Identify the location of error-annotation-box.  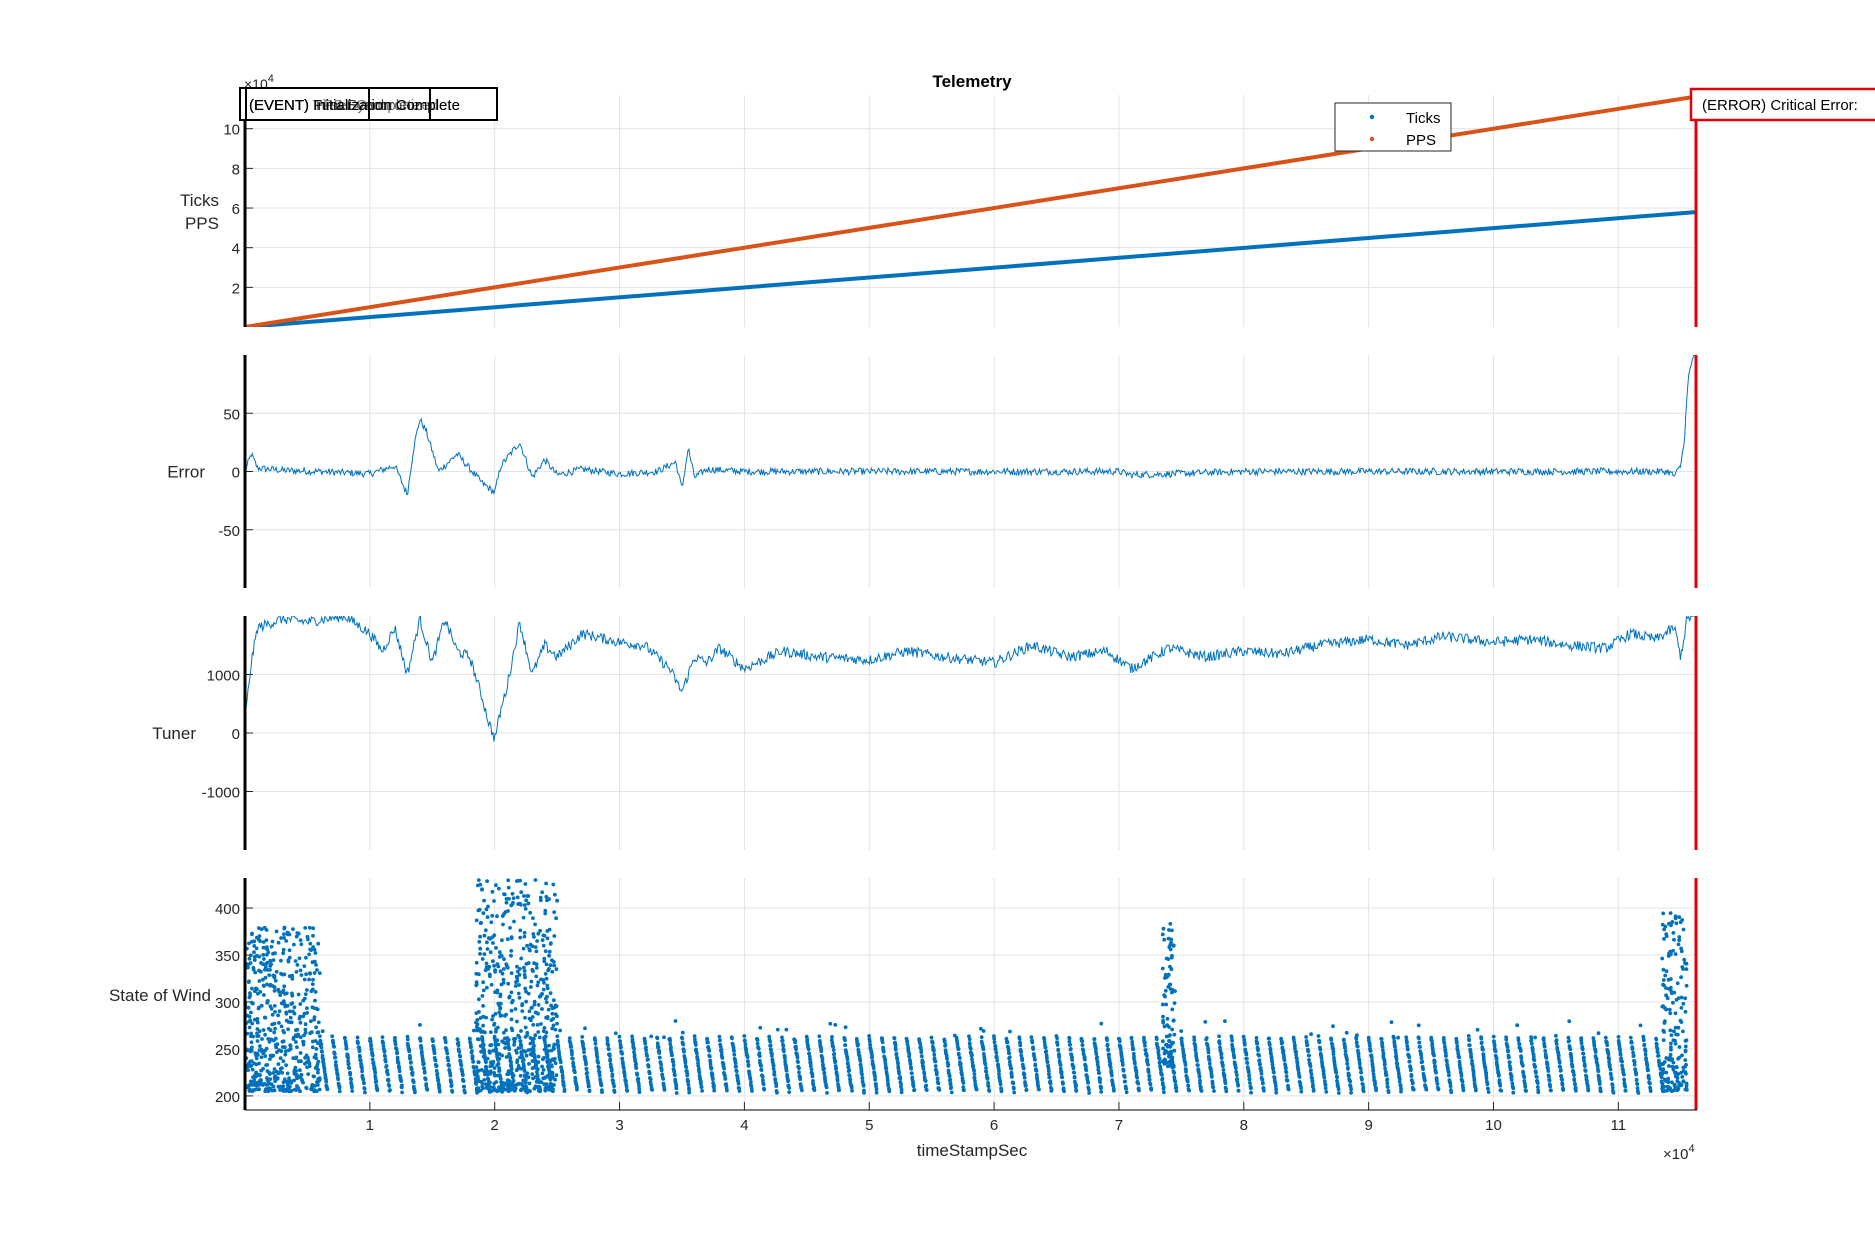
(1782, 104).